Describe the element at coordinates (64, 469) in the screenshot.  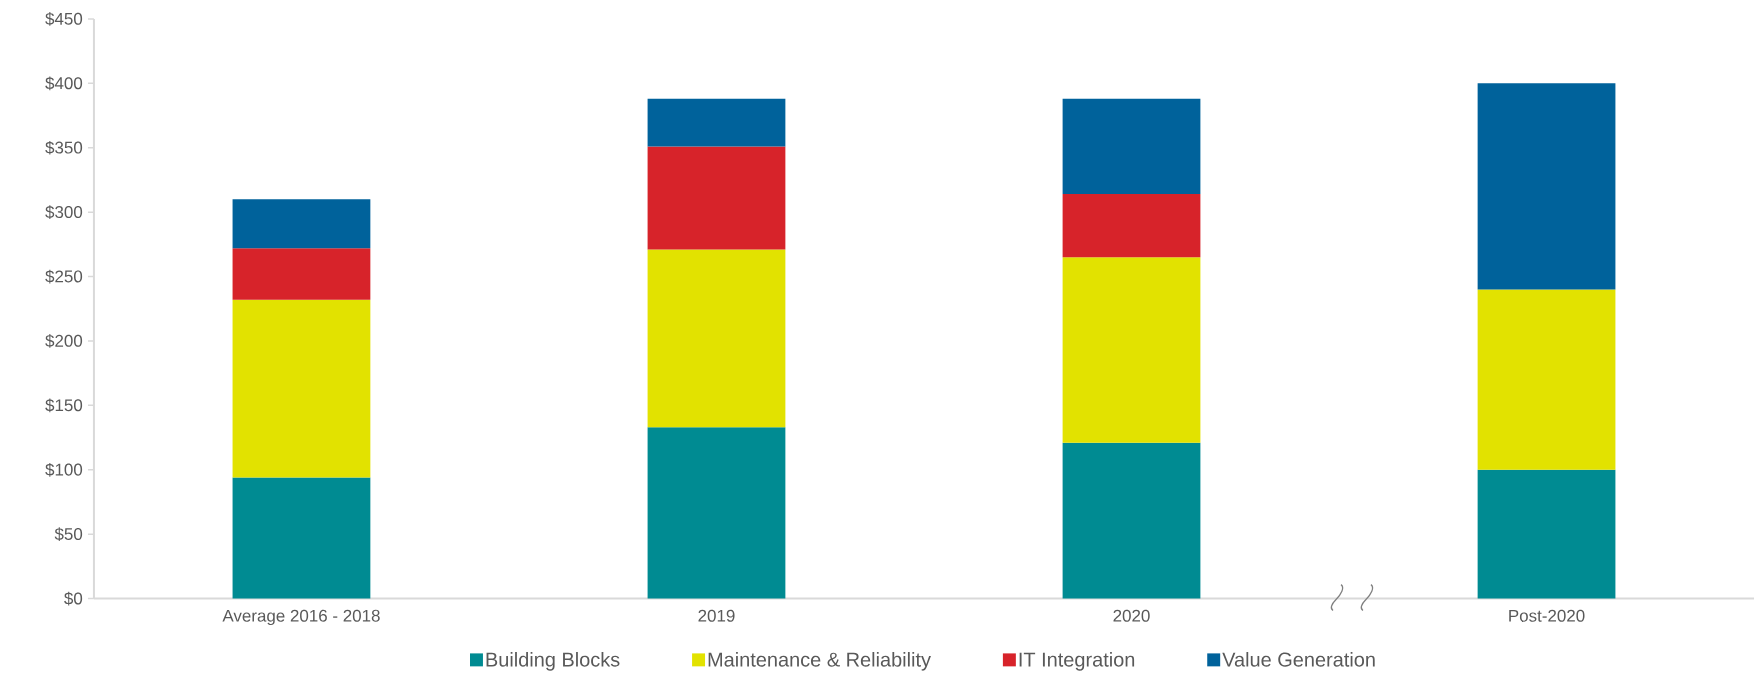
I see `y-tick-label: $100` at that location.